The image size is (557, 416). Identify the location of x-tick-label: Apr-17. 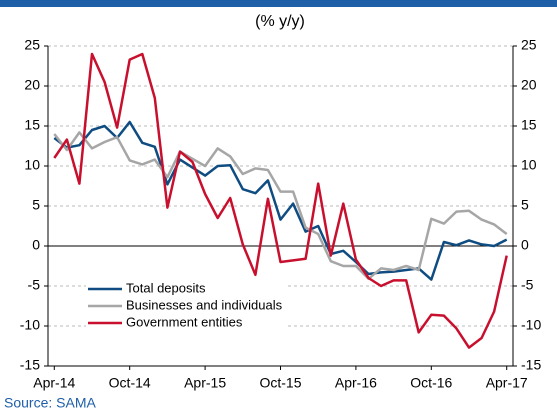
(507, 383).